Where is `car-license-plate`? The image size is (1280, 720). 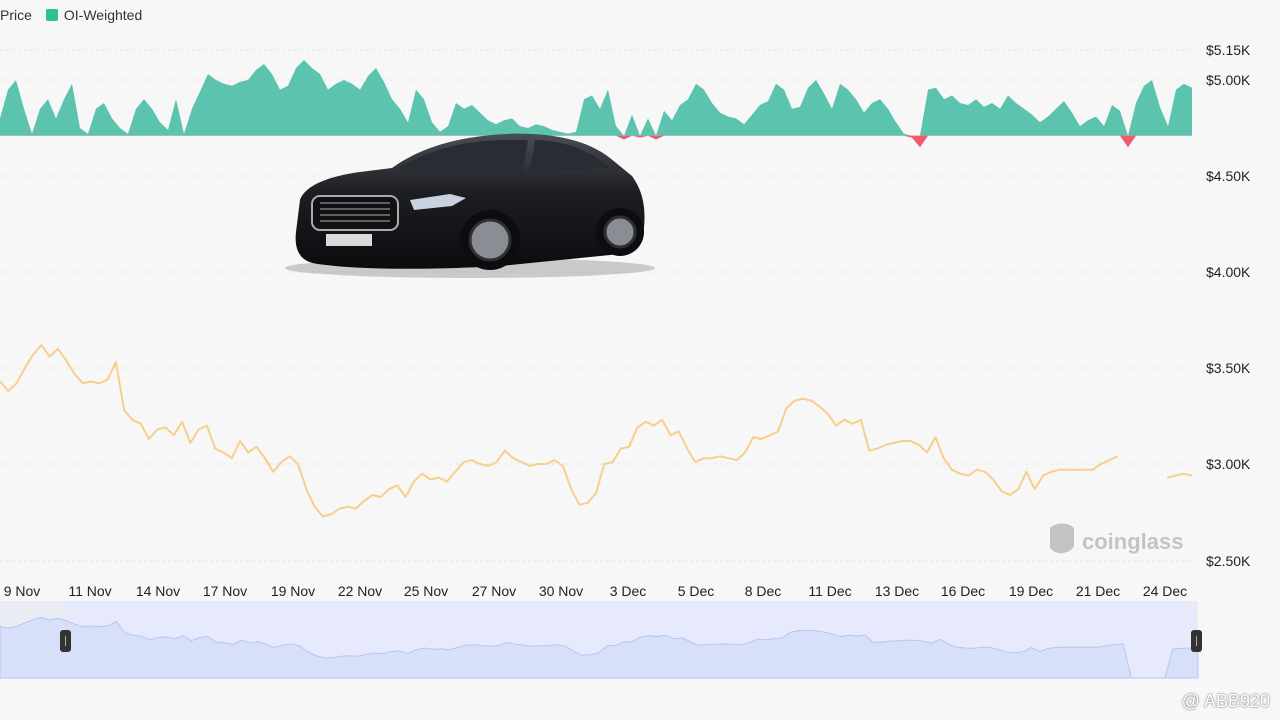 car-license-plate is located at coordinates (349, 240).